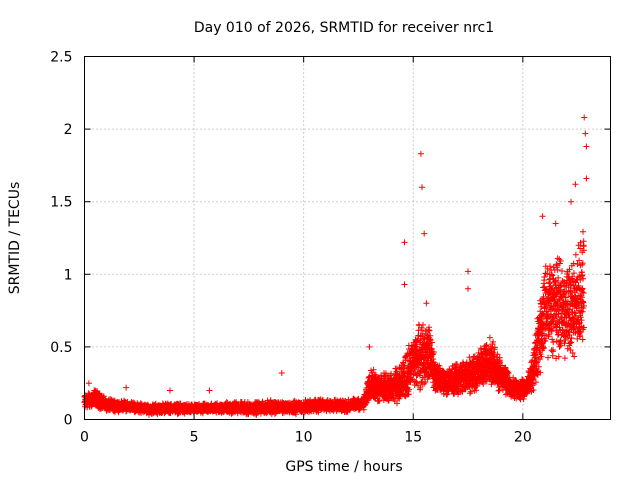 This screenshot has height=480, width=640. Describe the element at coordinates (68, 421) in the screenshot. I see `y-tick-label: 0` at that location.